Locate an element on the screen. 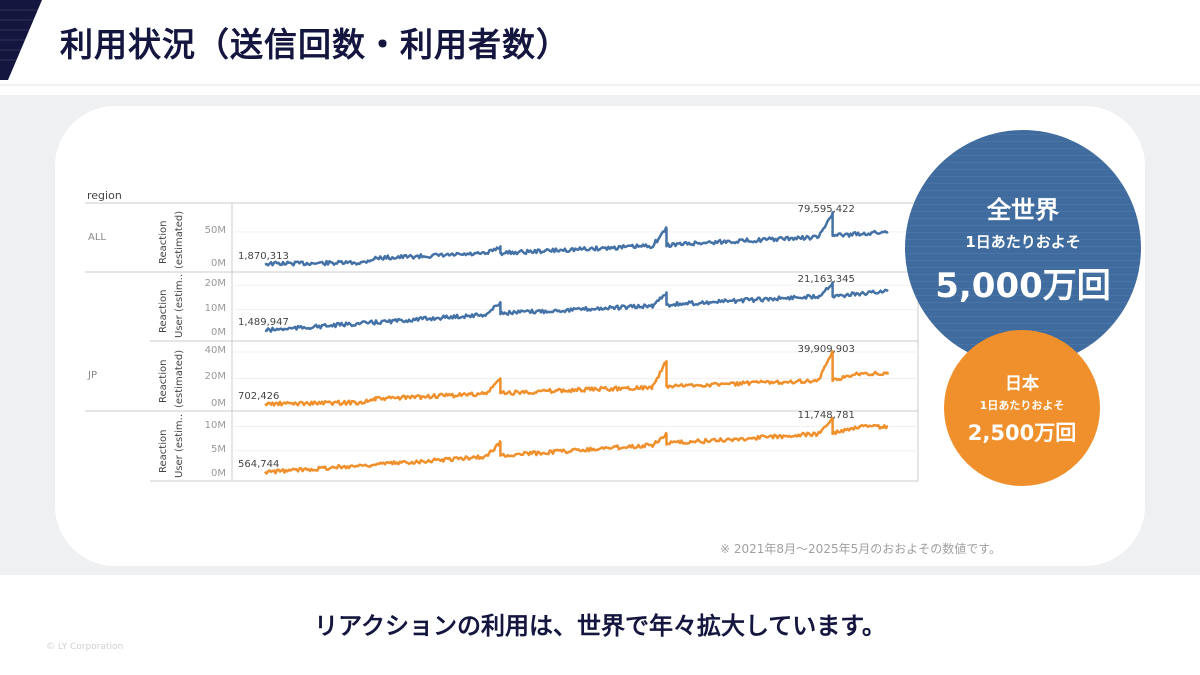  peak-value-label: 11,748,781 is located at coordinates (826, 416).